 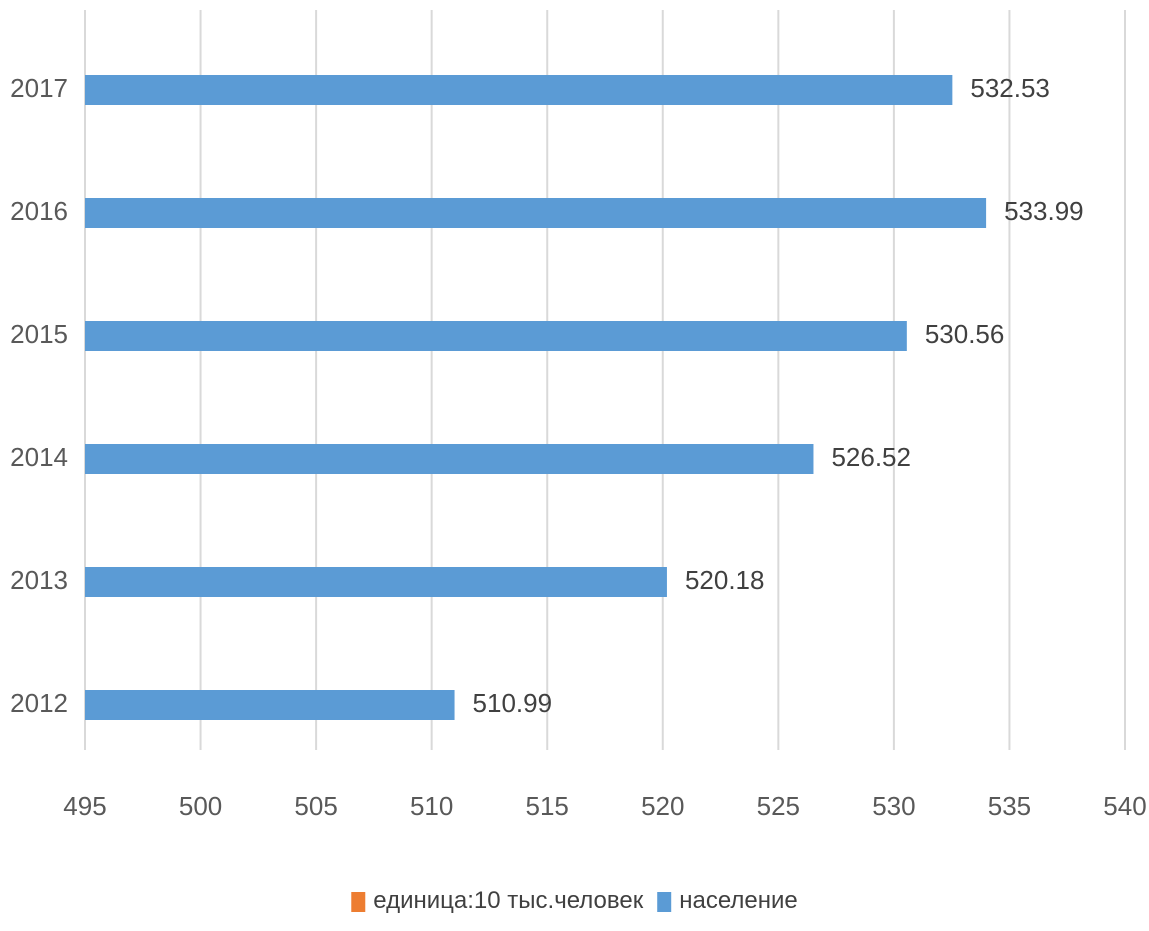 I want to click on data-label: 533.99, so click(x=1044, y=211).